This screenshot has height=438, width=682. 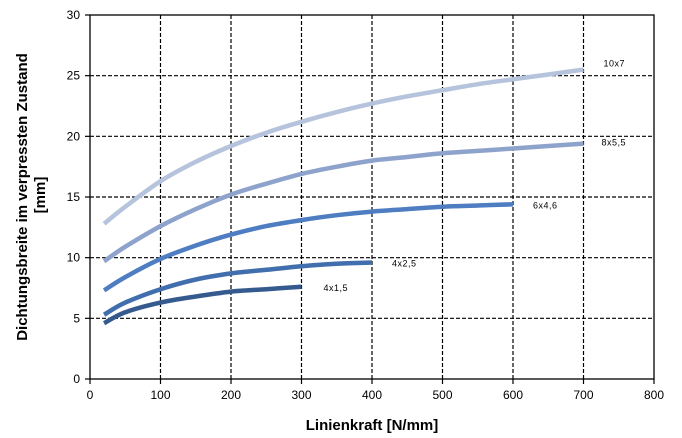 What do you see at coordinates (372, 425) in the screenshot?
I see `x-axis-label: Linienkraft [N/mm]` at bounding box center [372, 425].